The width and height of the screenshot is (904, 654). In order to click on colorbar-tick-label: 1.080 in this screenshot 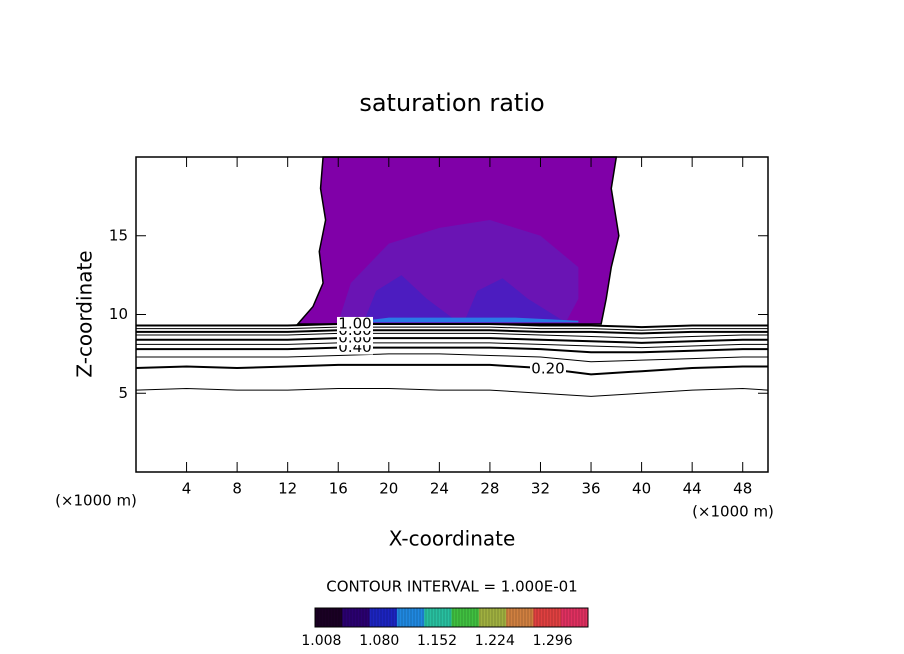, I will do `click(379, 641)`.